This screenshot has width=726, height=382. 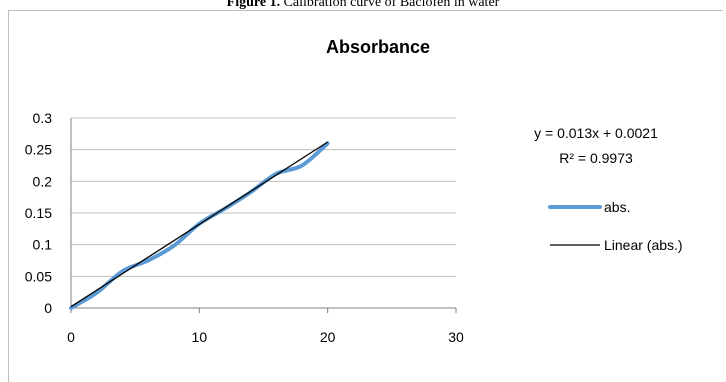 What do you see at coordinates (38, 150) in the screenshot?
I see `y-tick-label-5: 0.25` at bounding box center [38, 150].